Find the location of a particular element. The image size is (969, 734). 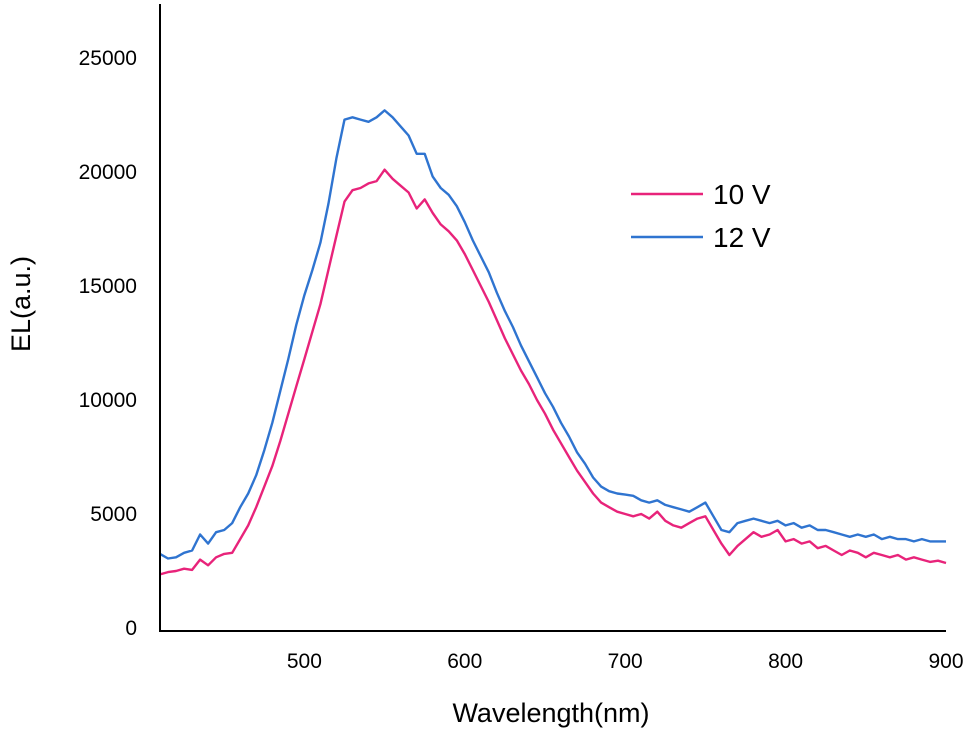

x-tick-label: 900 is located at coordinates (945, 661).